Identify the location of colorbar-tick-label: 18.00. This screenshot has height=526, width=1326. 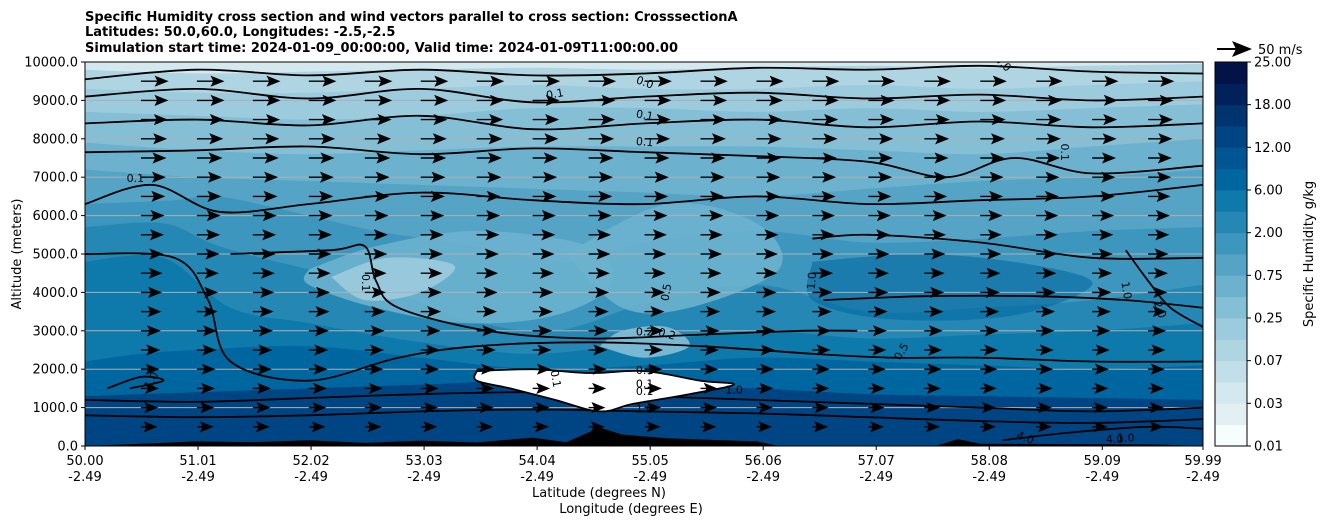
(1272, 105).